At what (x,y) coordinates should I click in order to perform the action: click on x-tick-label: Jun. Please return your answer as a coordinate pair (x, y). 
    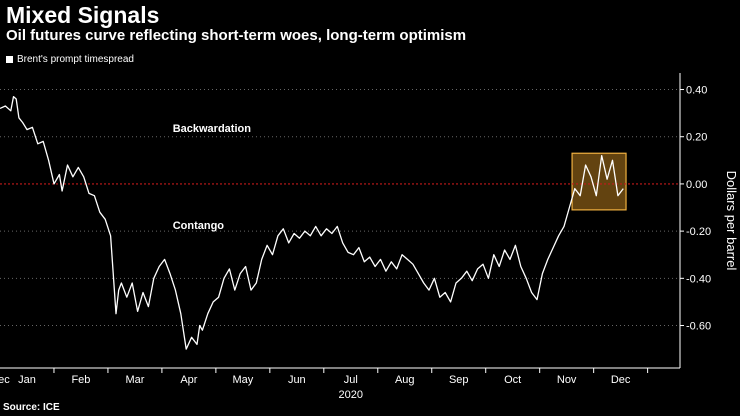
    Looking at the image, I should click on (297, 380).